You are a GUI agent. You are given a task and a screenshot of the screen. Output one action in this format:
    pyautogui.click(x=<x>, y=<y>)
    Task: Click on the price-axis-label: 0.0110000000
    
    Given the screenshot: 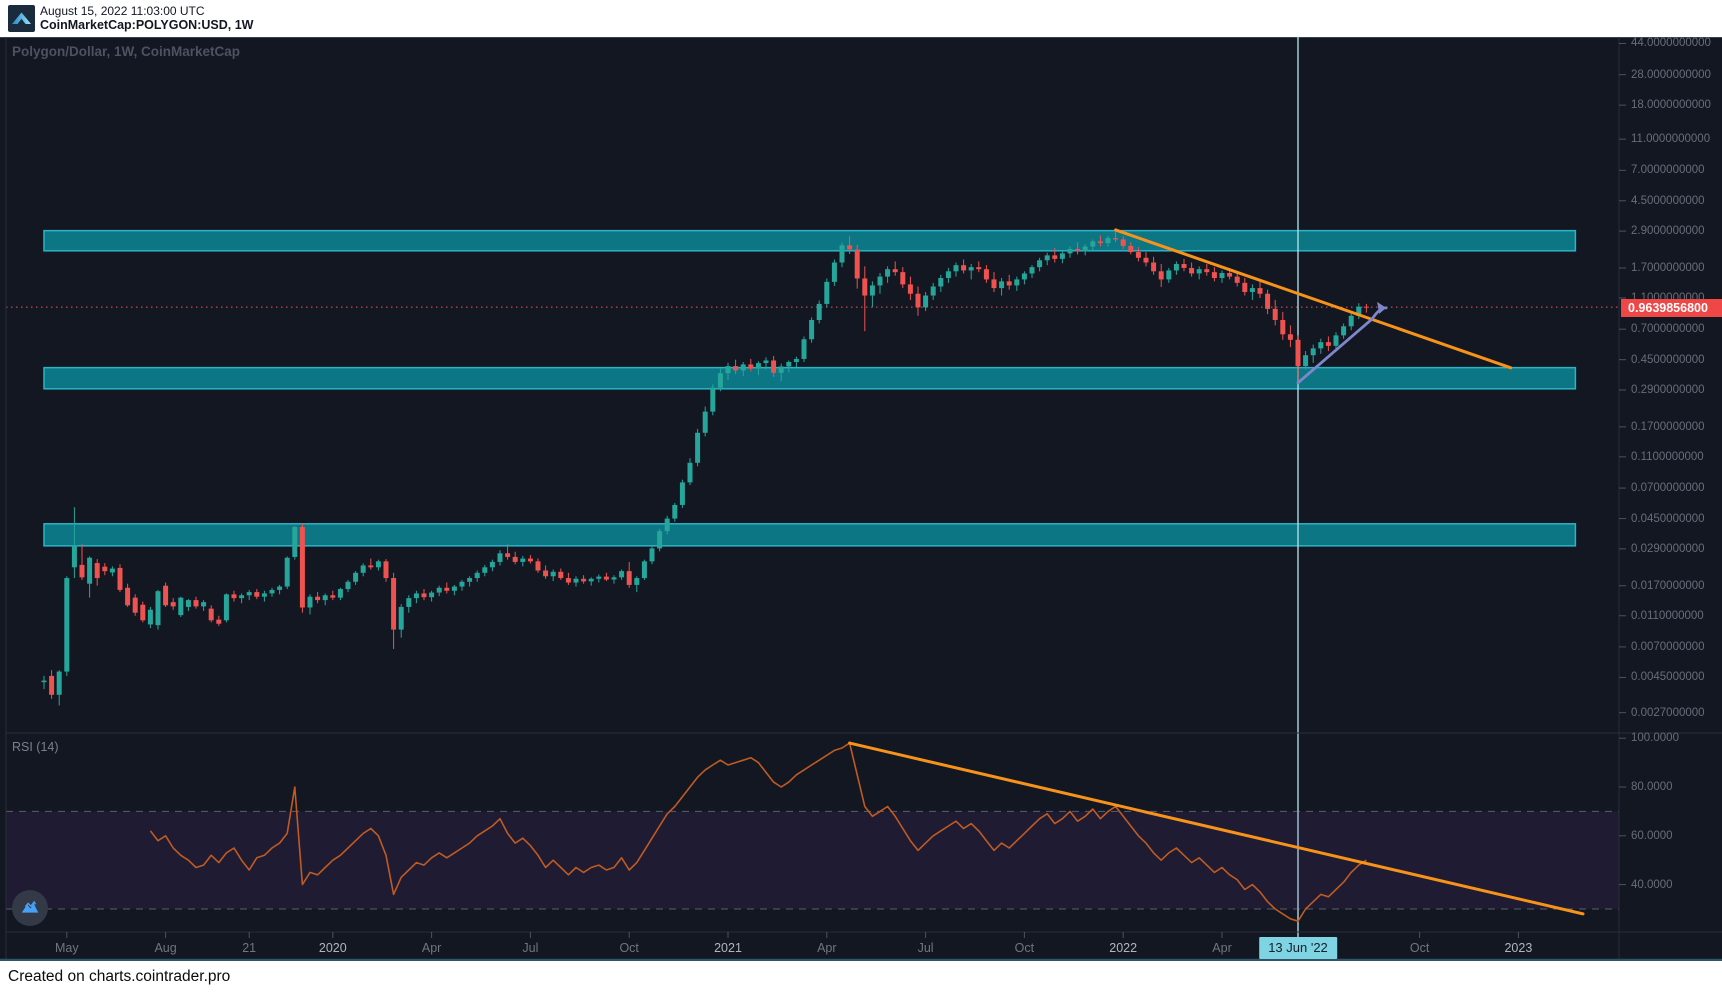 What is the action you would take?
    pyautogui.click(x=1667, y=615)
    